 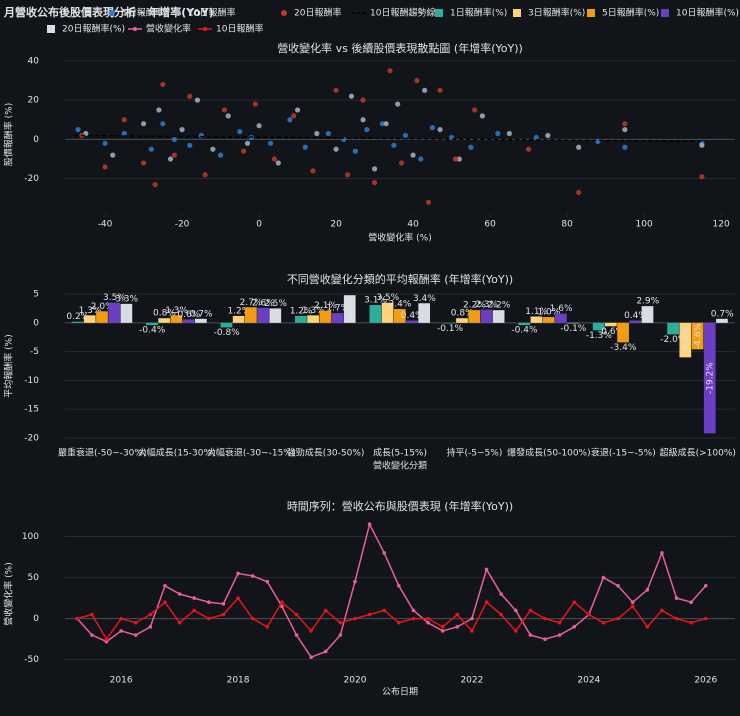 What do you see at coordinates (400, 692) in the screenshot?
I see `x-axis-label: 公布日期` at bounding box center [400, 692].